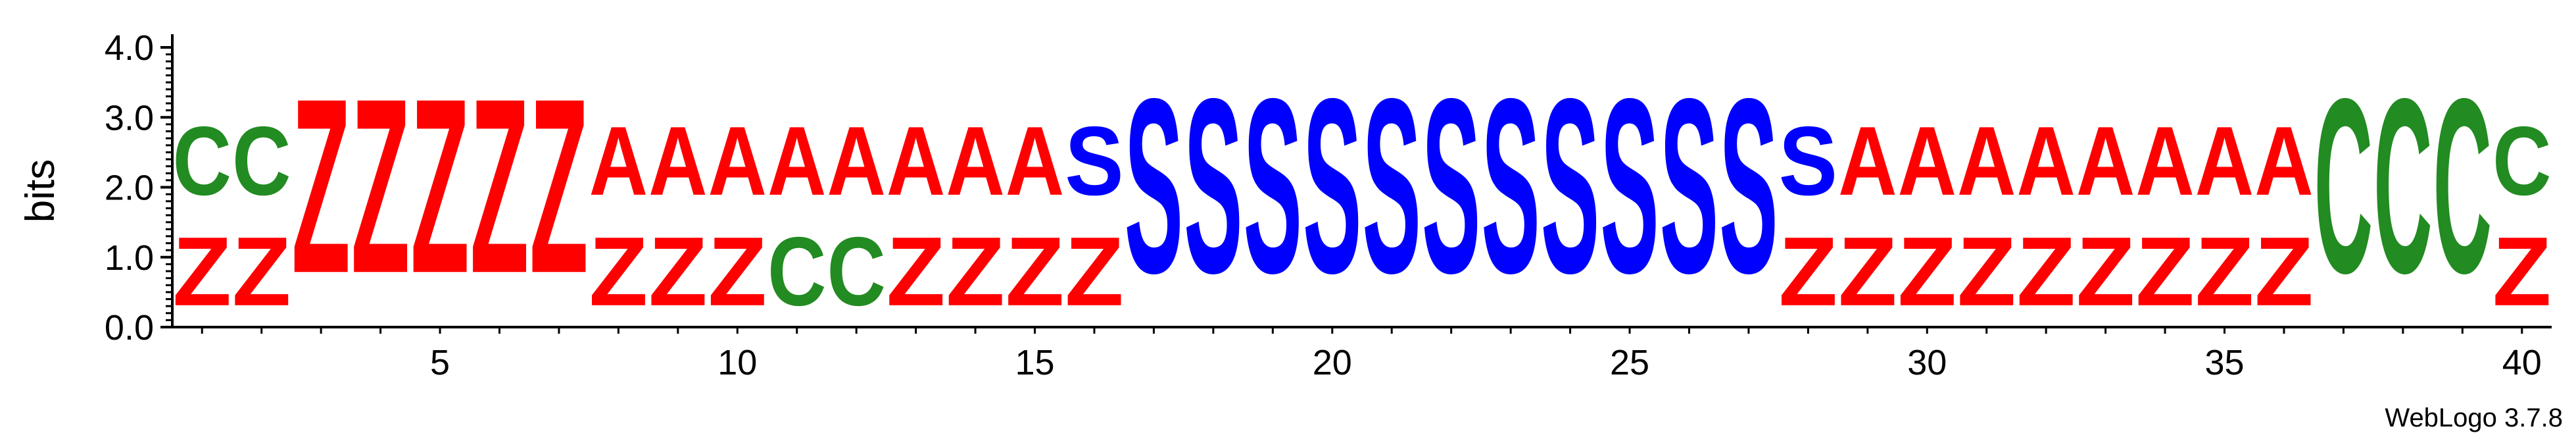  What do you see at coordinates (619, 161) in the screenshot?
I see `logo-letter-a-pos-8: A` at bounding box center [619, 161].